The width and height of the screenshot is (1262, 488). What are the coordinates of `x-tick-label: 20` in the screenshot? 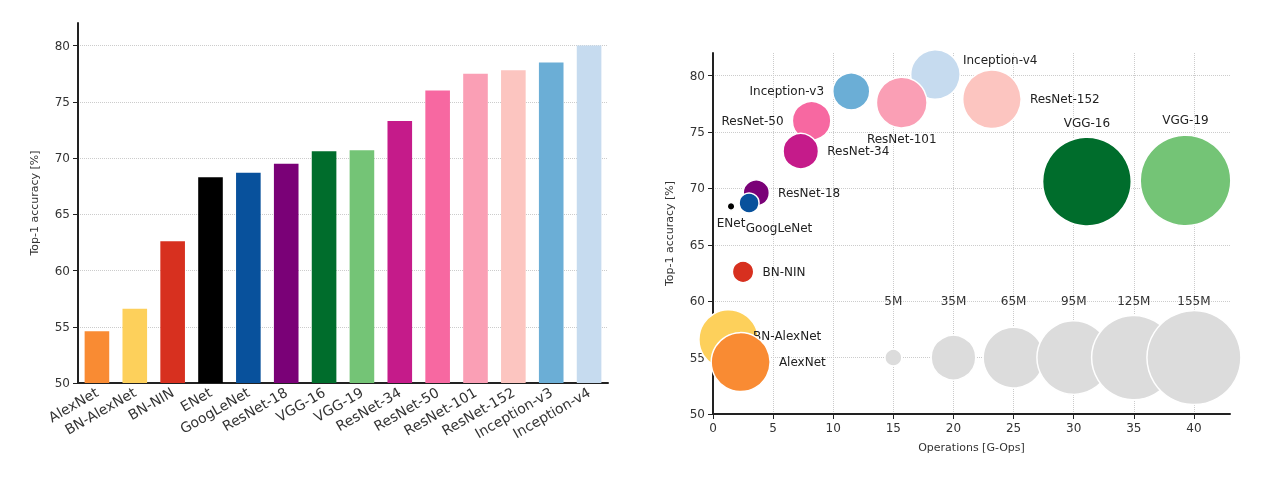 It's located at (953, 428).